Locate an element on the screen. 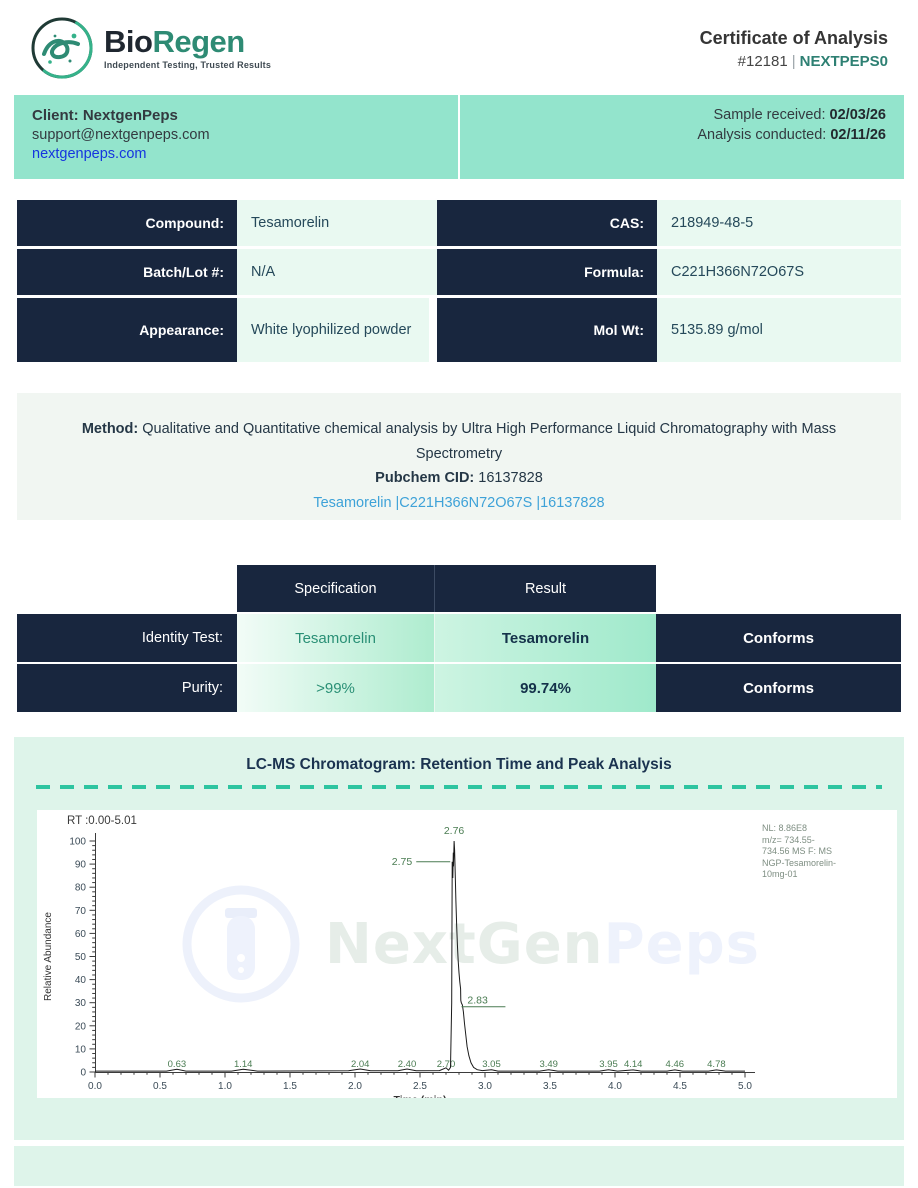 Image resolution: width=918 pixels, height=1188 pixels. analysis-conducted-line: Analysis conducted: 02/11/26 is located at coordinates (682, 136).